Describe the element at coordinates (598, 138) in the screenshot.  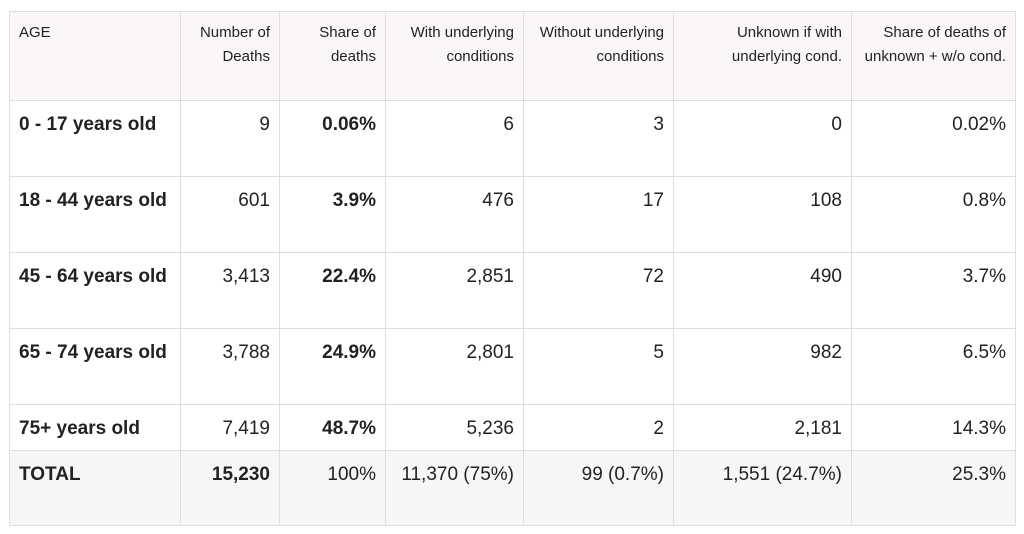
I see `cell-without-underlying: 3` at that location.